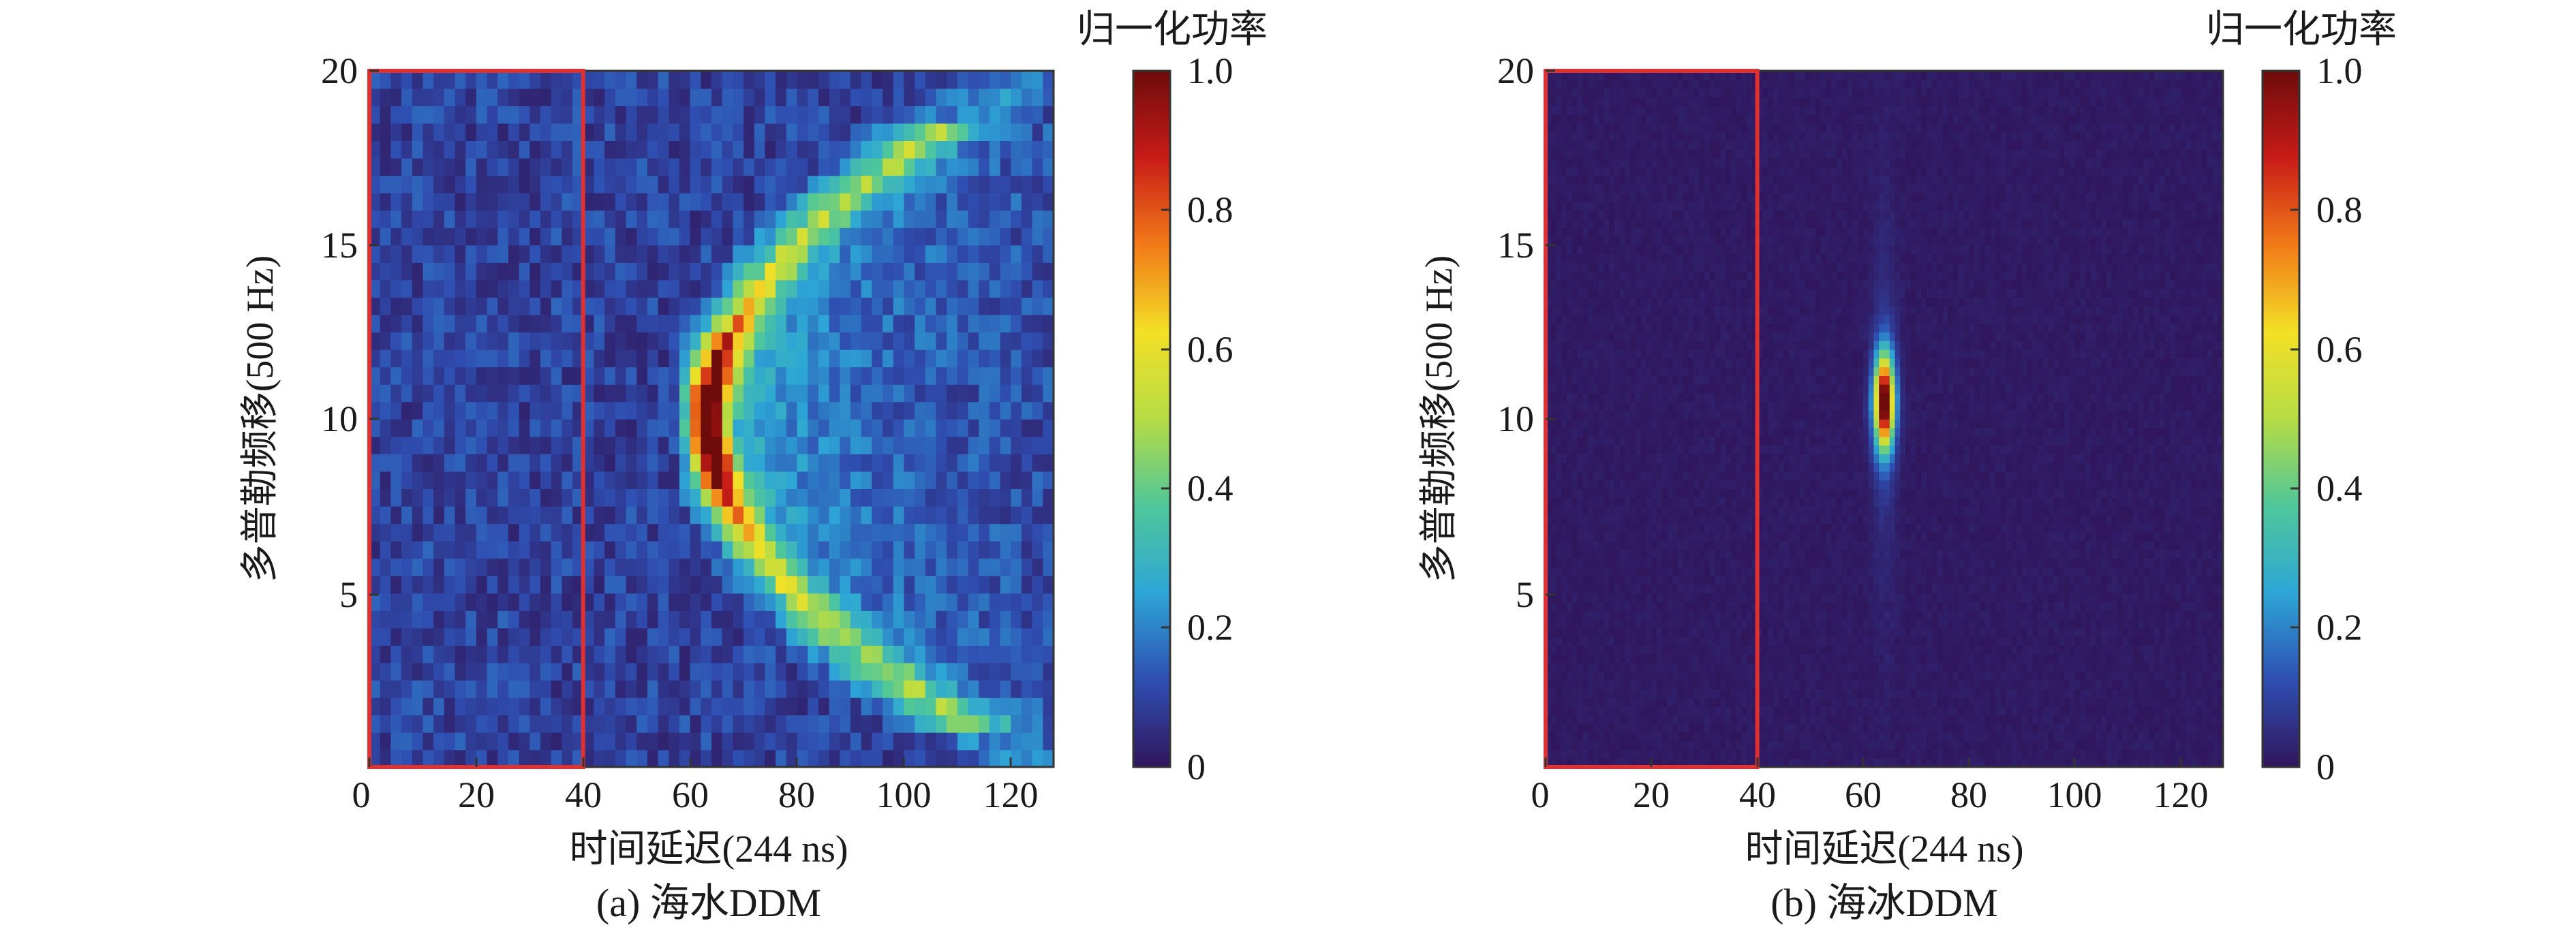 The height and width of the screenshot is (940, 2576). I want to click on y-tick-label: 10, so click(339, 418).